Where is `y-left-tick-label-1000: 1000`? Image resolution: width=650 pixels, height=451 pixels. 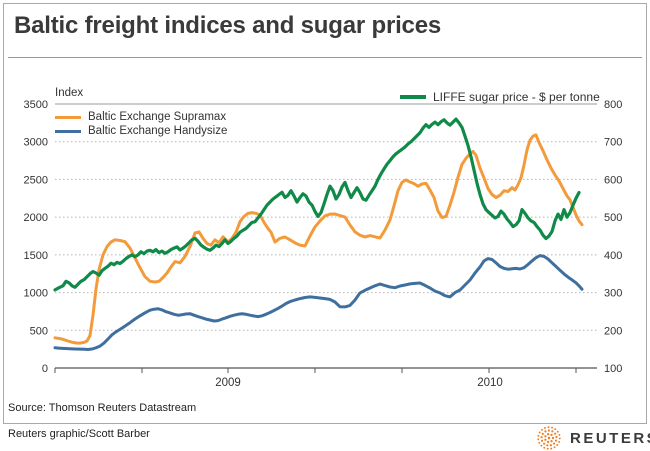 y-left-tick-label-1000: 1000 is located at coordinates (36, 294).